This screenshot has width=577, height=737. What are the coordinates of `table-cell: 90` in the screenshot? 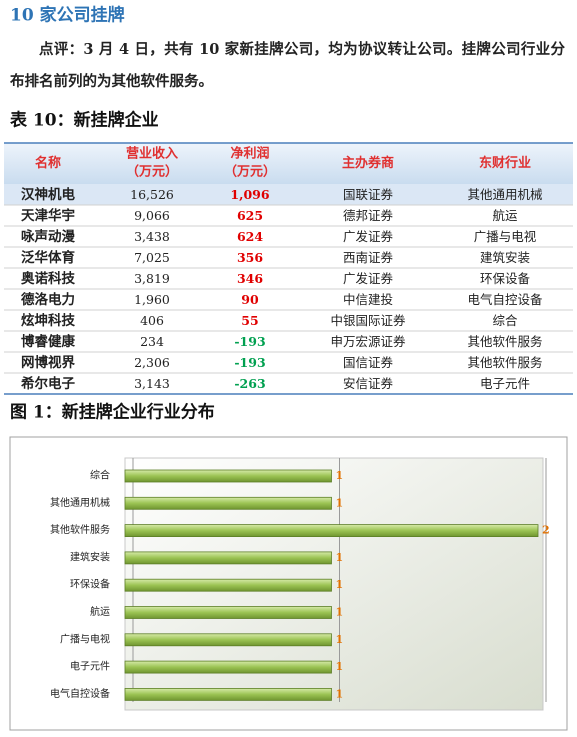 It's located at (250, 299).